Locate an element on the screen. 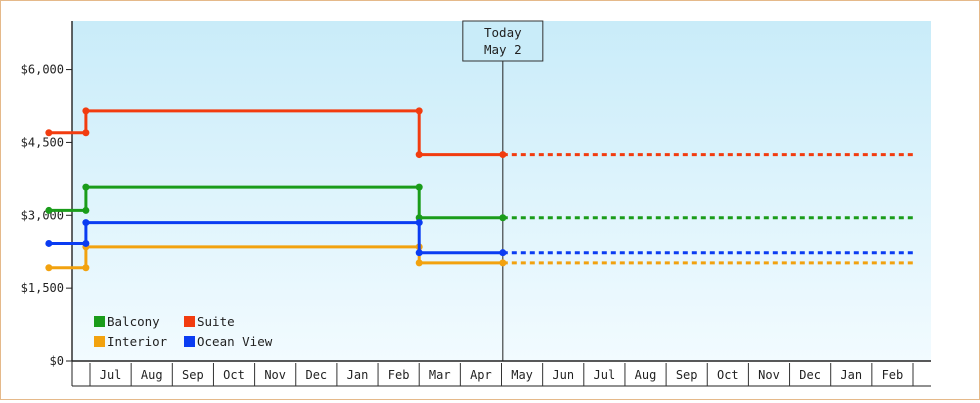  series-suite is located at coordinates (479, 133).